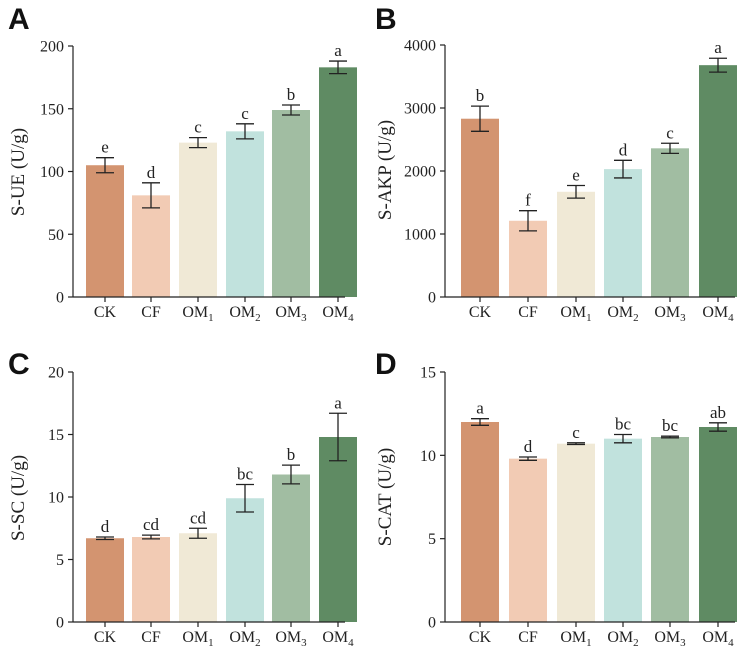  Describe the element at coordinates (432, 539) in the screenshot. I see `y-tick-label-1: 5` at that location.